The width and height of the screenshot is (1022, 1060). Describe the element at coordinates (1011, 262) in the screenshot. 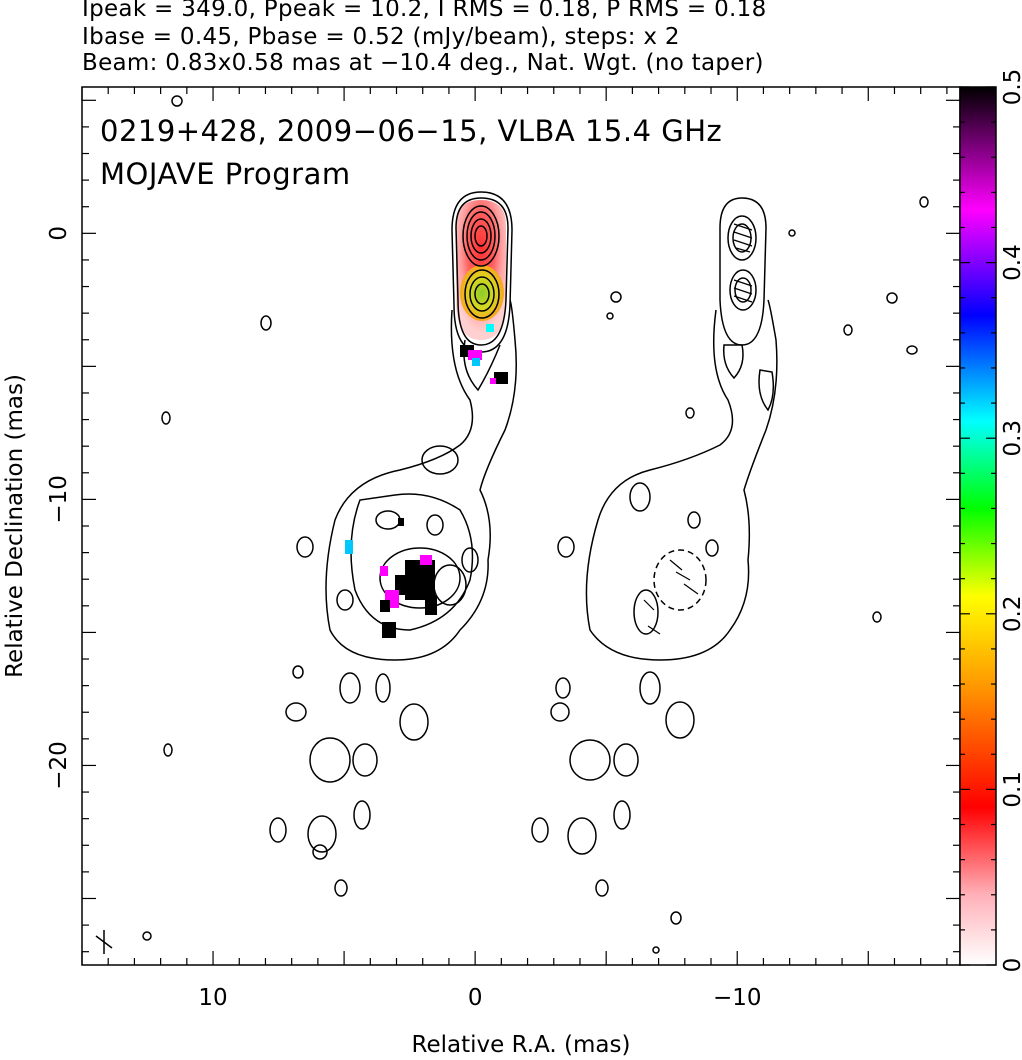

I see `colorbar-tick-label: 0.4` at that location.